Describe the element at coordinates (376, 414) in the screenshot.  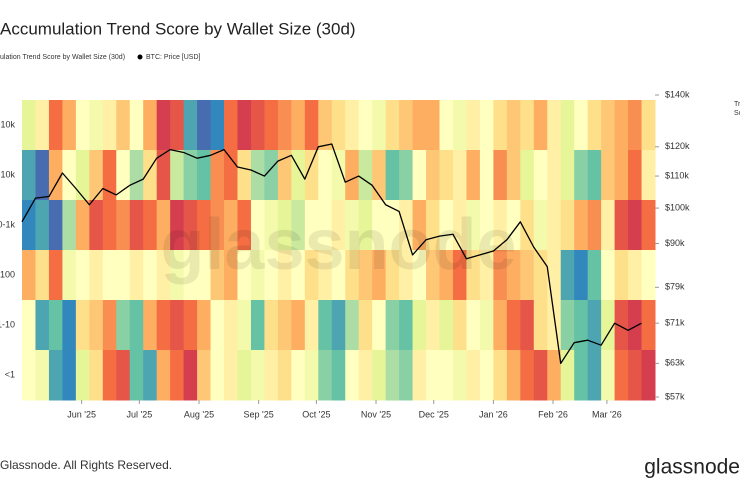
I see `x-tick-label: Nov '25` at that location.